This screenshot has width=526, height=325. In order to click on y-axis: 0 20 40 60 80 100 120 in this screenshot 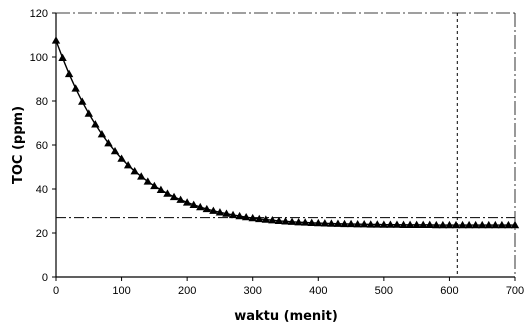, I will do `click(43, 146)`.